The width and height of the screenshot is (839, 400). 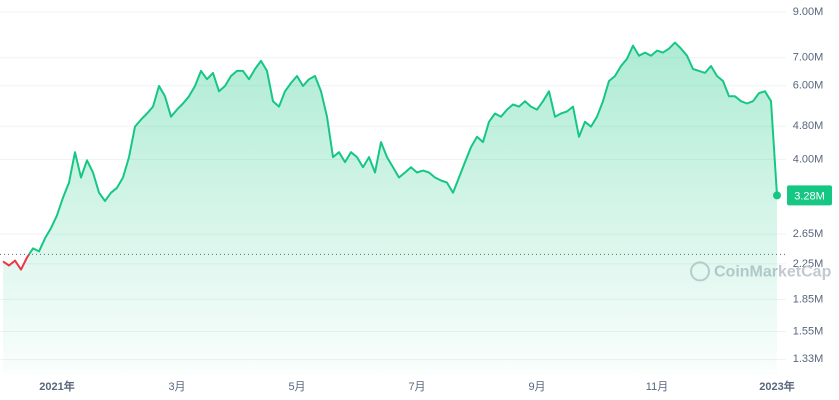 I want to click on y-tick-label: 2.25M, so click(x=808, y=264).